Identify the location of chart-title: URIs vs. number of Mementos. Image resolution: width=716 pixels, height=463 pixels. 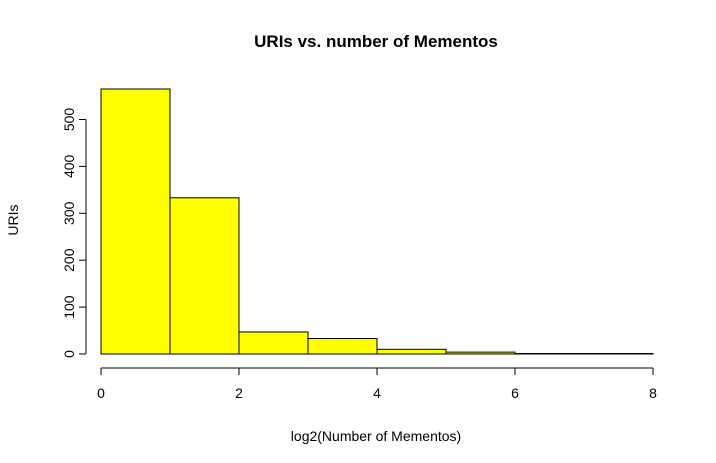
(376, 41).